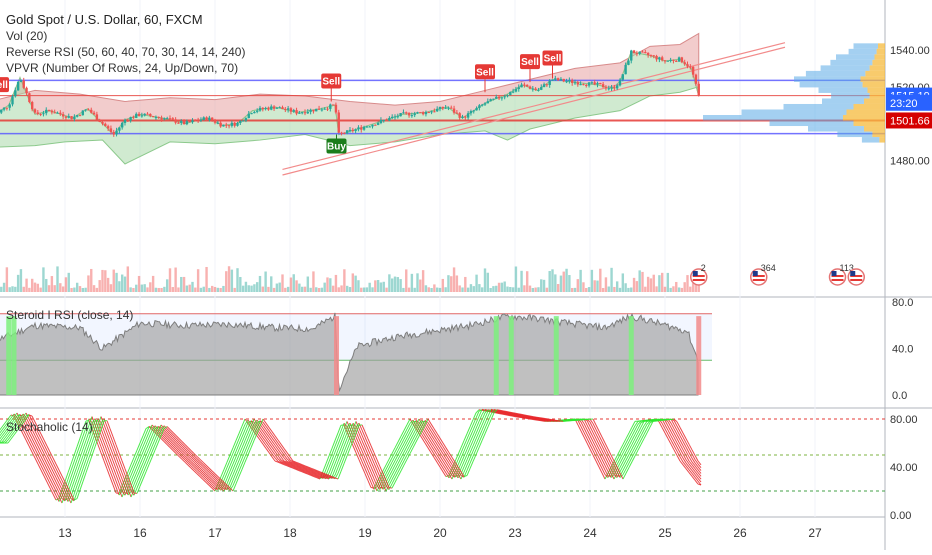  Describe the element at coordinates (856, 277) in the screenshot. I see `event-flag` at that location.